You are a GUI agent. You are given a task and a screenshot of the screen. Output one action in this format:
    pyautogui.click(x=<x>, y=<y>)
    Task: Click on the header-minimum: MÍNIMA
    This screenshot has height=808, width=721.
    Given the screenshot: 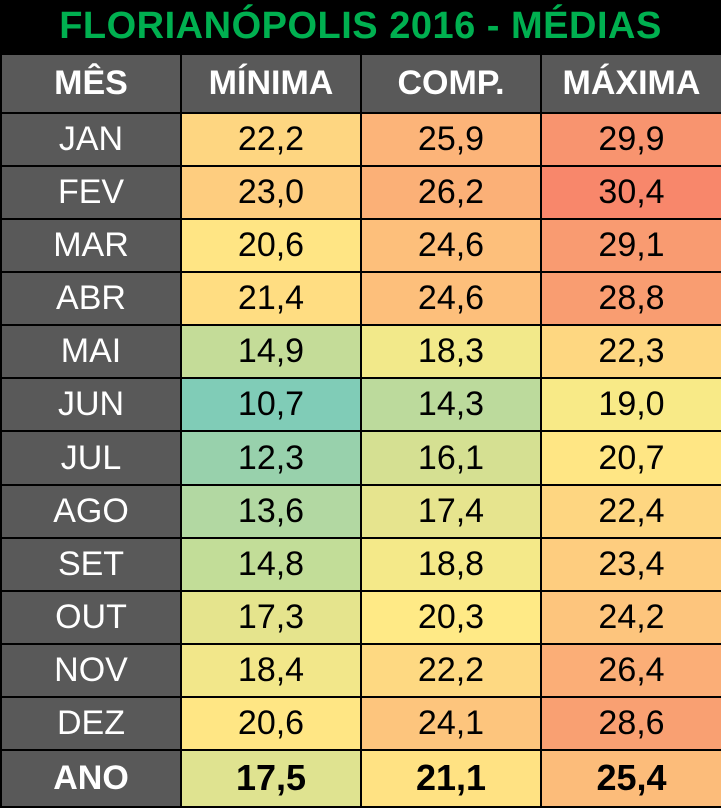 What is the action you would take?
    pyautogui.click(x=271, y=83)
    